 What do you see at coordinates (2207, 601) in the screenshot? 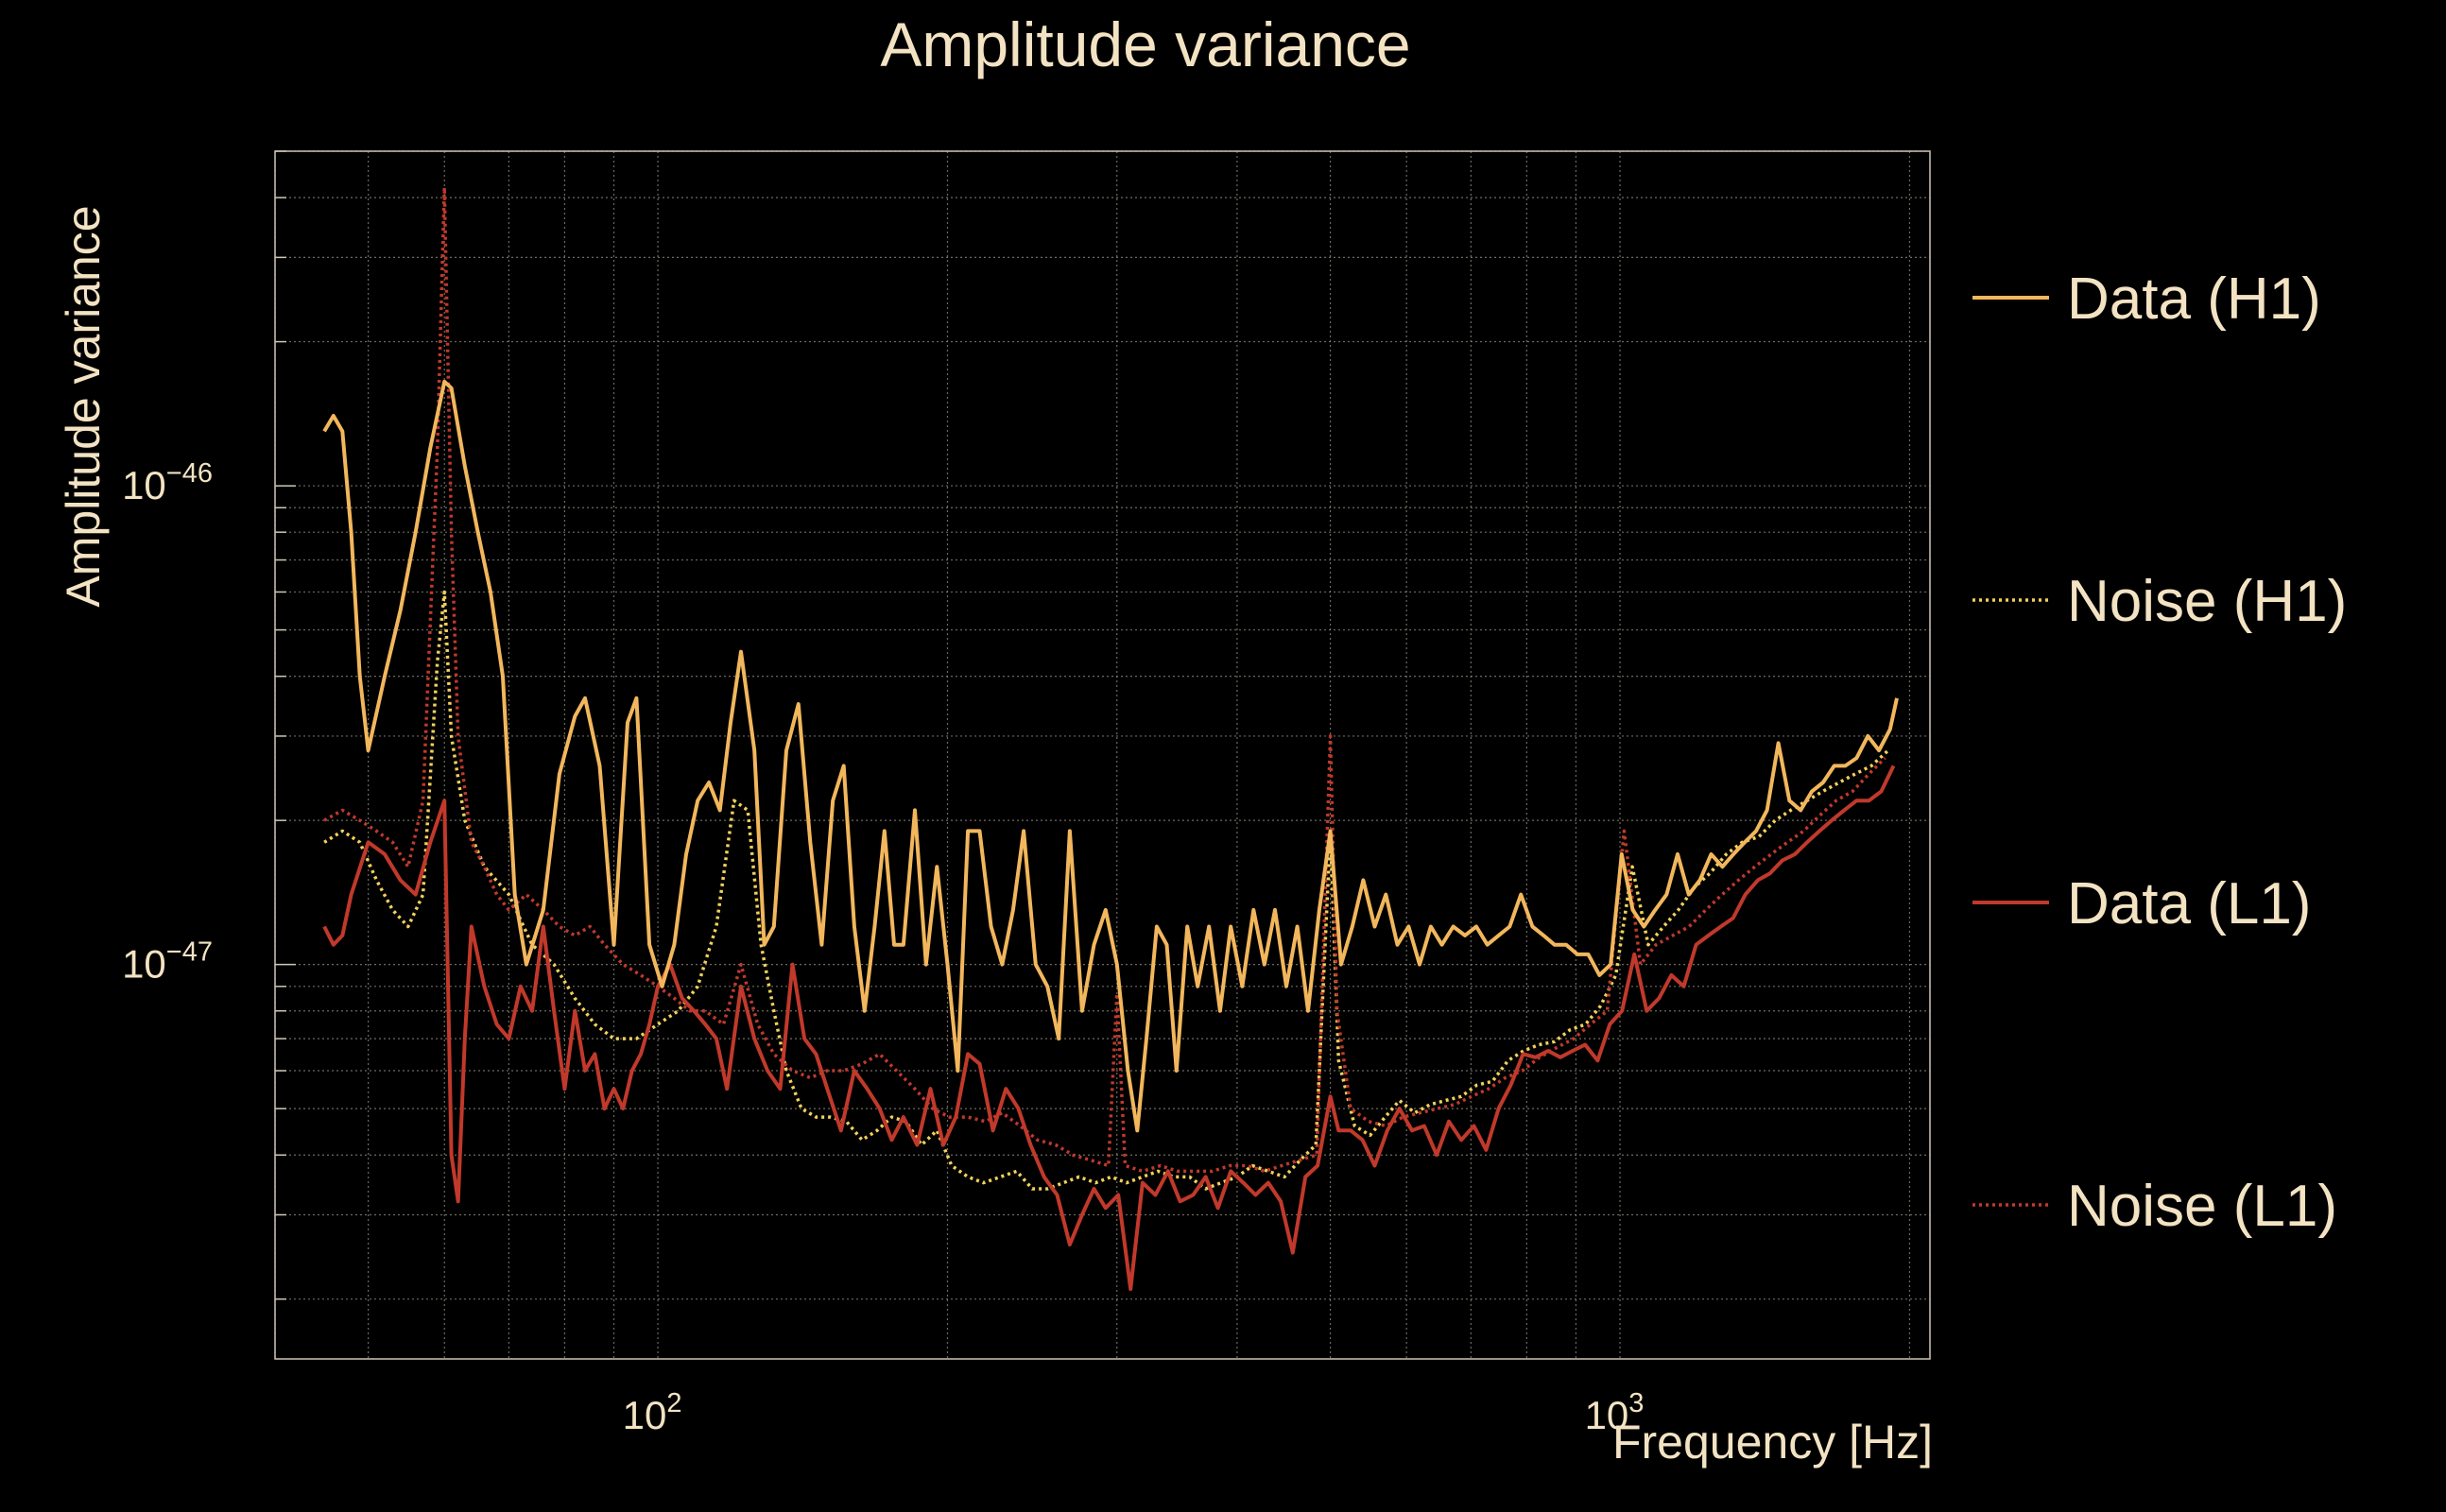
I see `legend-label: Noise (H1)` at bounding box center [2207, 601].